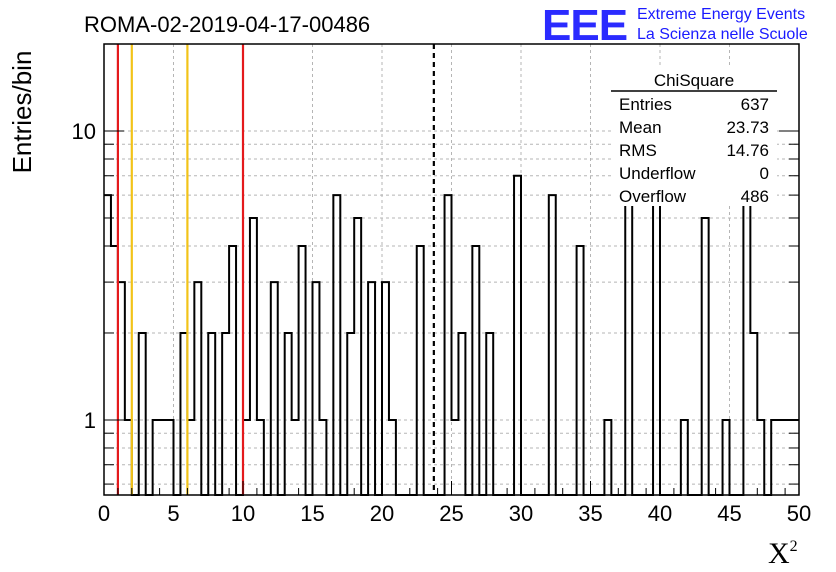  Describe the element at coordinates (721, 14) in the screenshot. I see `logo-line1: Extreme Energy Events` at that location.